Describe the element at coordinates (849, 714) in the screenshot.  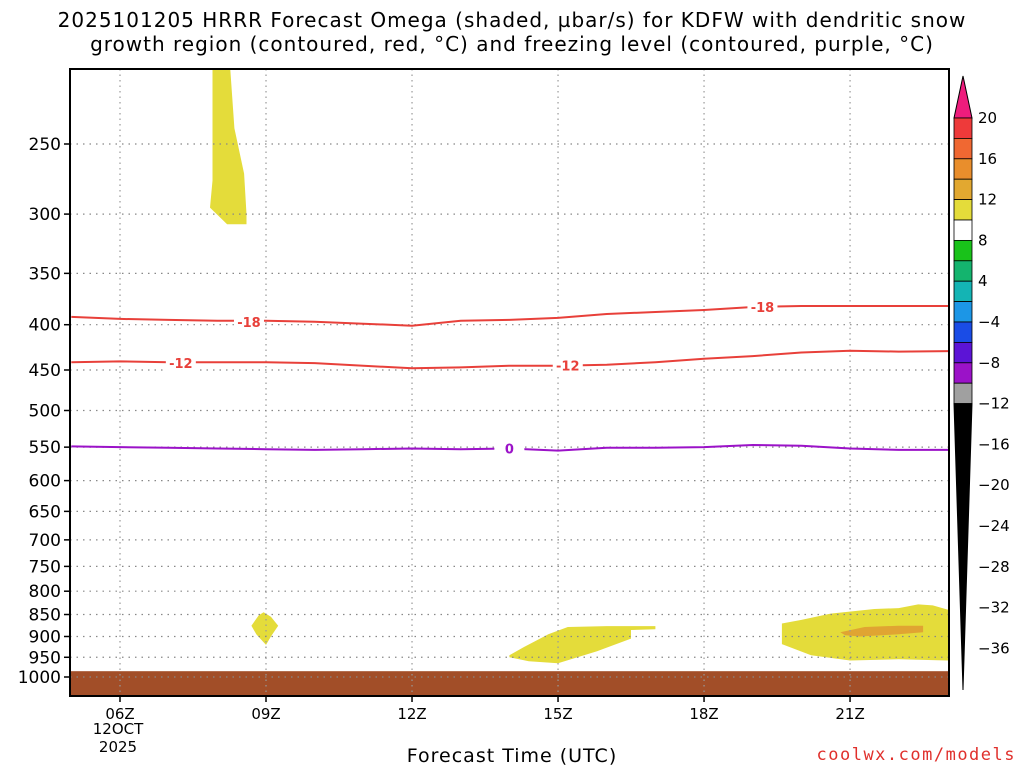
I see `x-tick-label: 21Z` at that location.